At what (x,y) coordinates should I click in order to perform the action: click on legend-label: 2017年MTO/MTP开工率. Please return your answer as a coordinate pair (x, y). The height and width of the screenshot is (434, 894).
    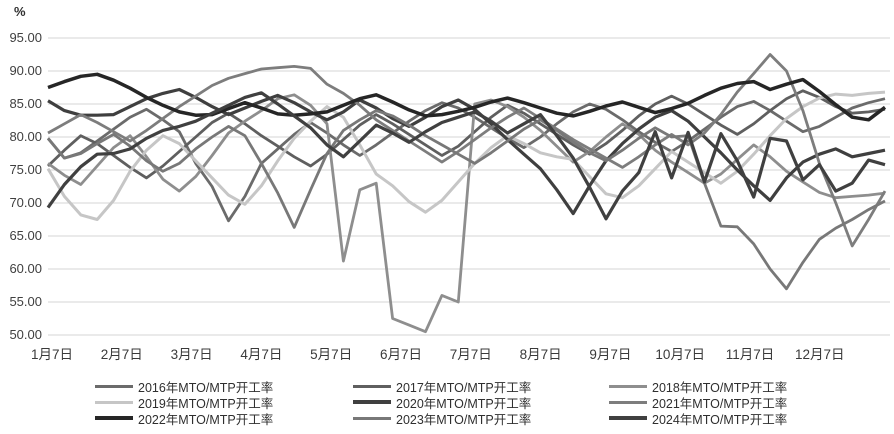
    Looking at the image, I should click on (464, 387).